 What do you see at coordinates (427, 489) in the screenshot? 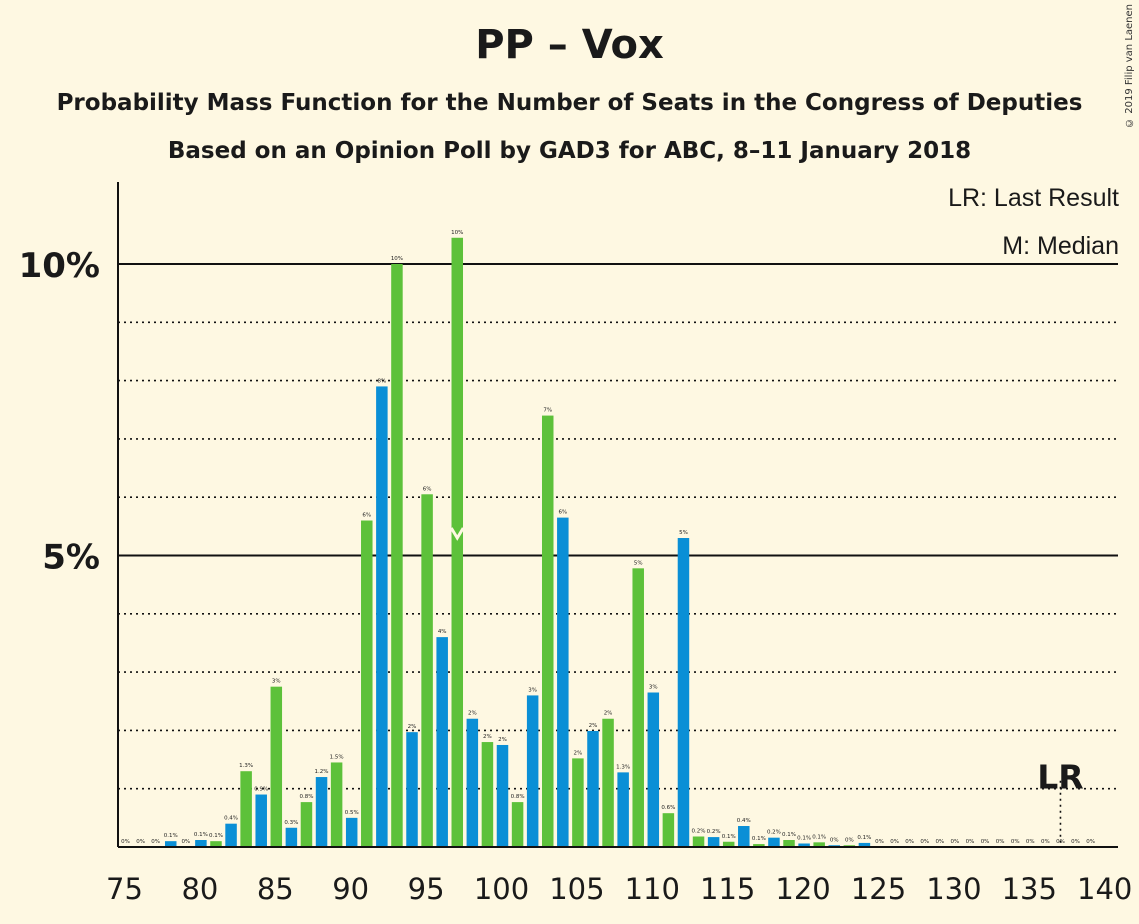
I see `data-label-95: 6%` at bounding box center [427, 489].